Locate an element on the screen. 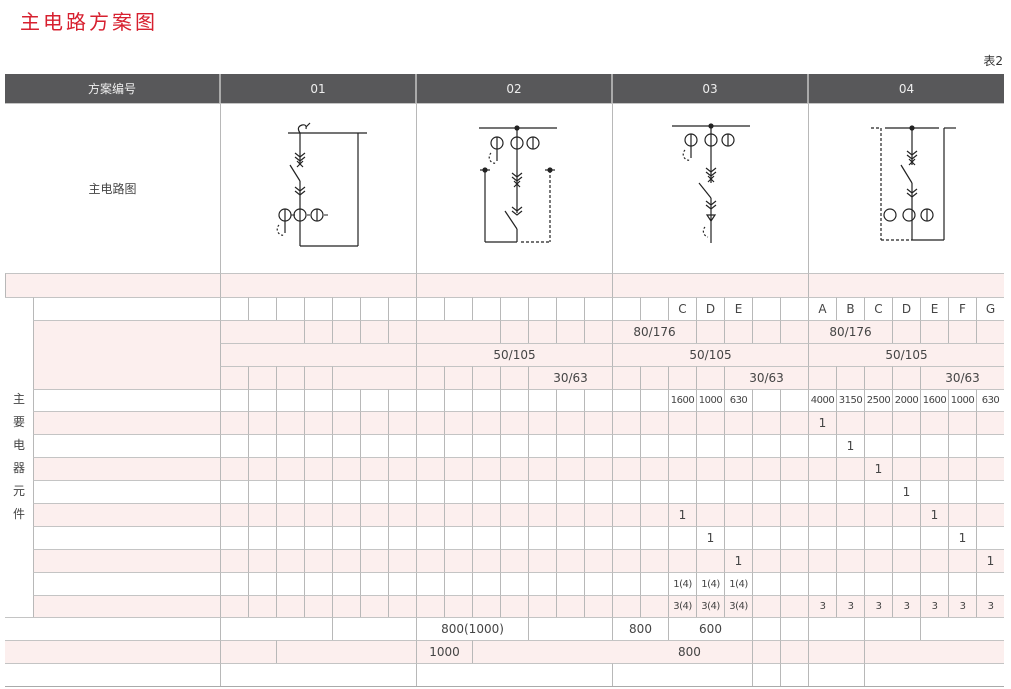  divider is located at coordinates (504, 103).